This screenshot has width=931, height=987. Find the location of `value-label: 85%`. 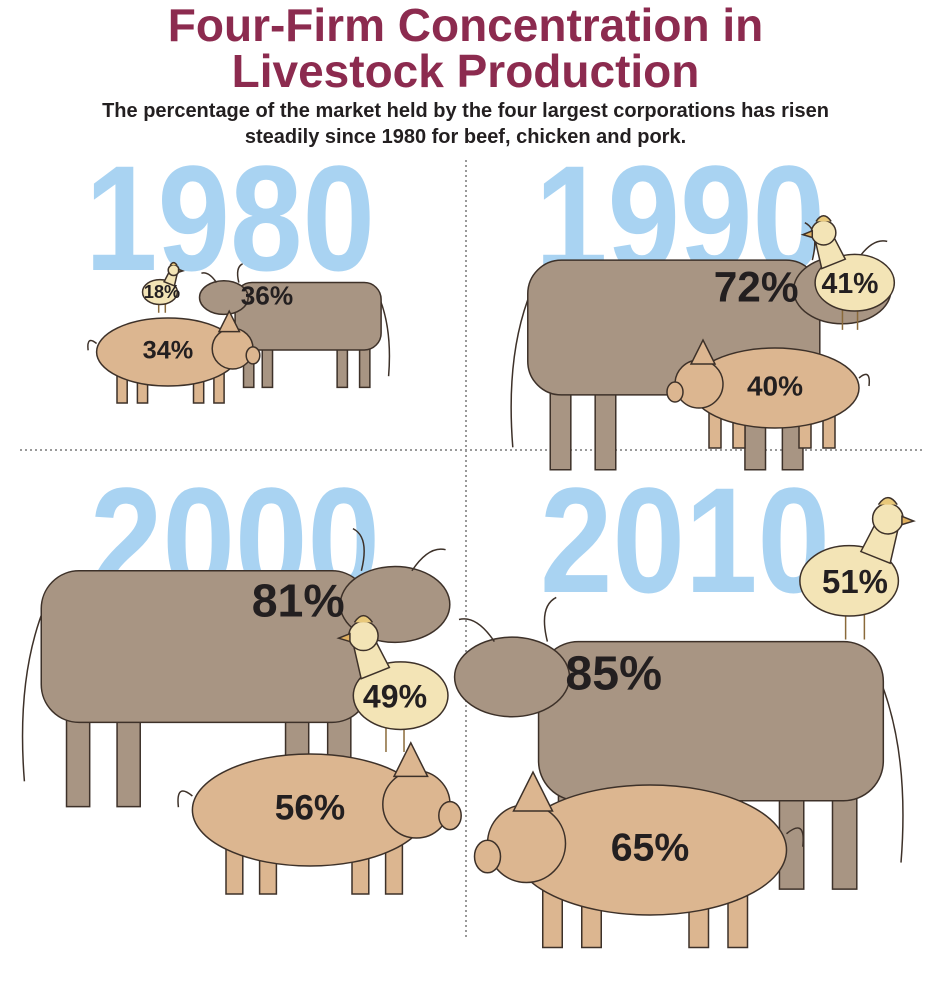

value-label: 85% is located at coordinates (613, 674).